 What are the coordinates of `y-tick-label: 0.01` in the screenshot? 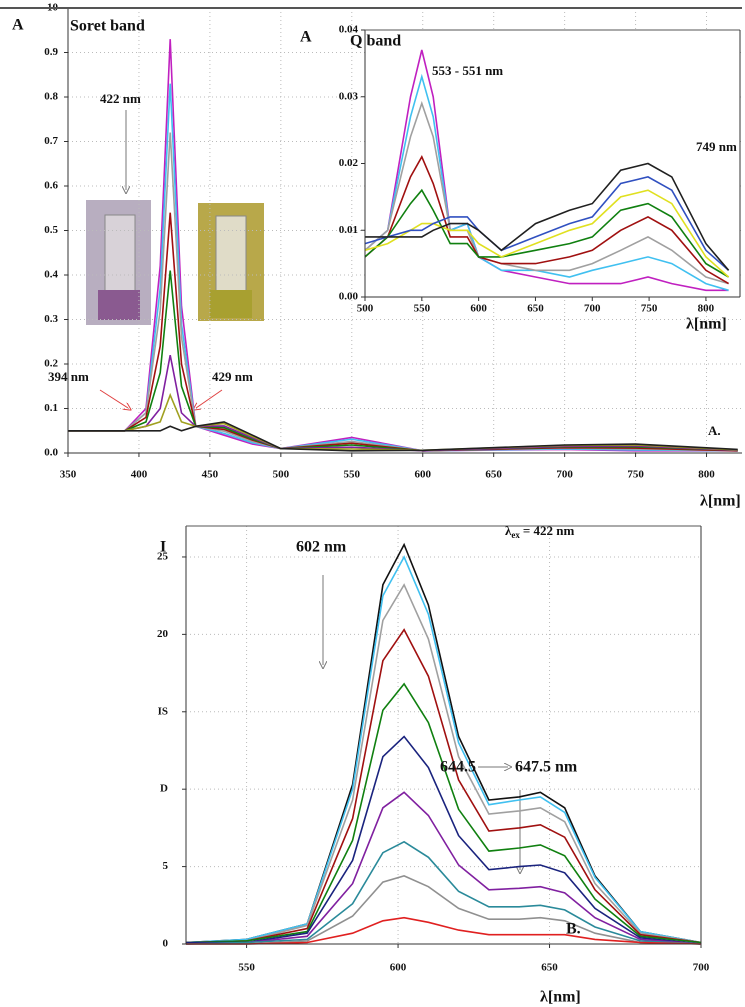 It's located at (348, 230).